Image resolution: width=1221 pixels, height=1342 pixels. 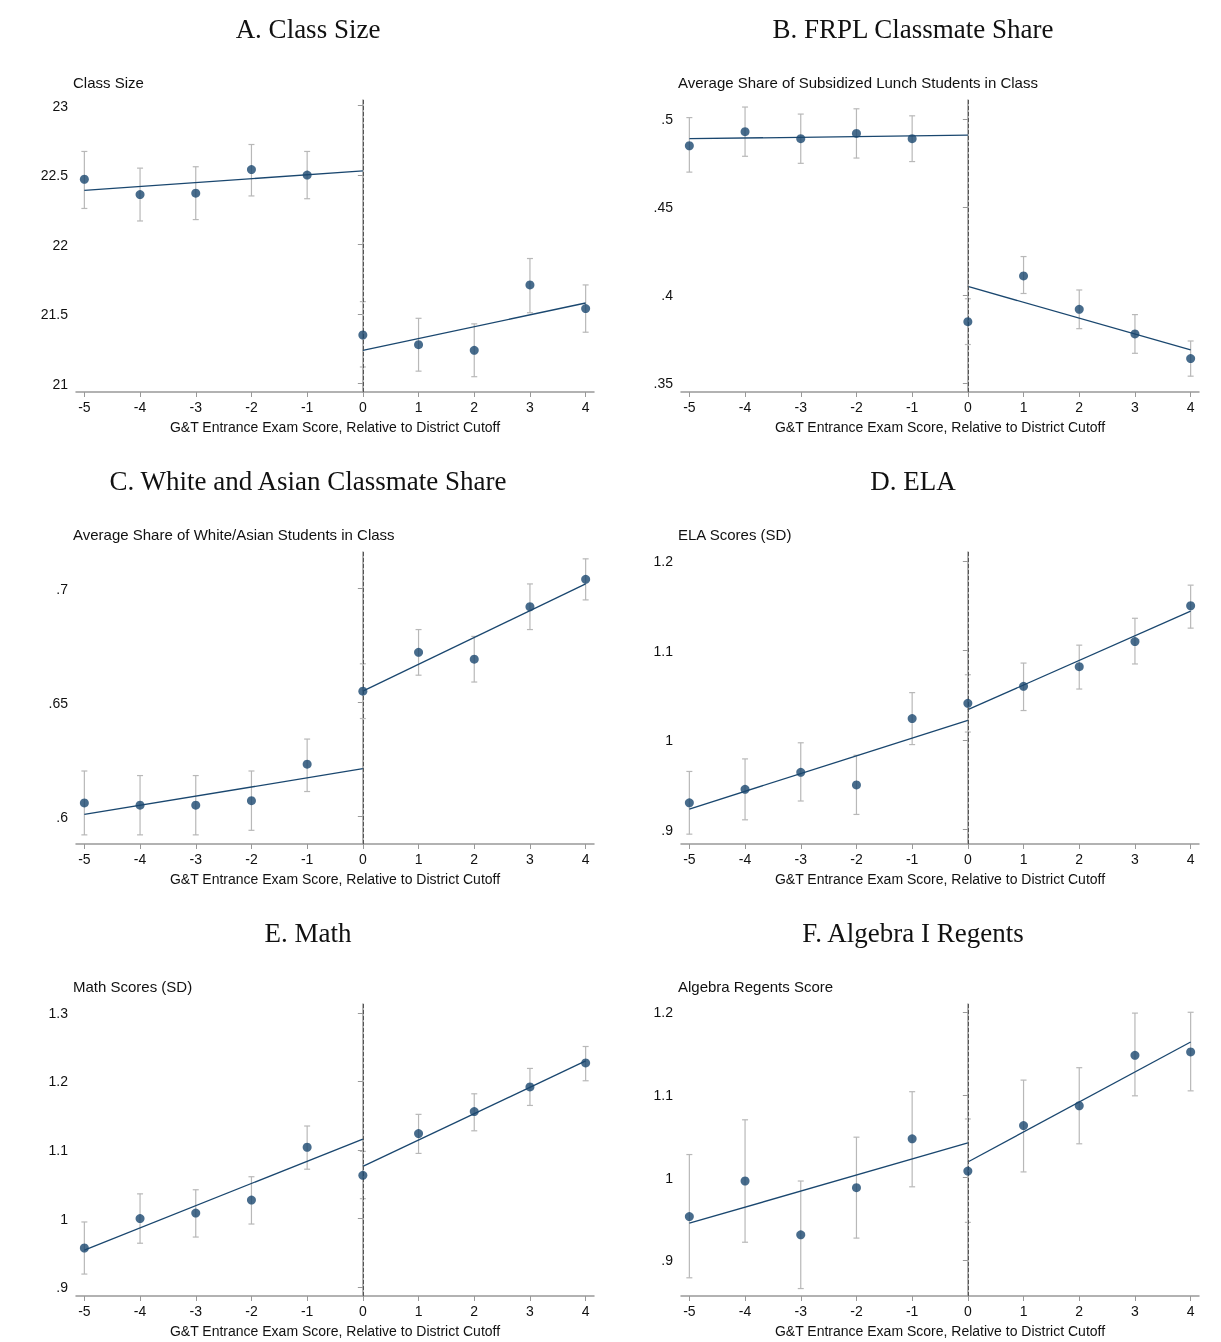 What do you see at coordinates (663, 383) in the screenshot?
I see `y-tick-label: .35` at bounding box center [663, 383].